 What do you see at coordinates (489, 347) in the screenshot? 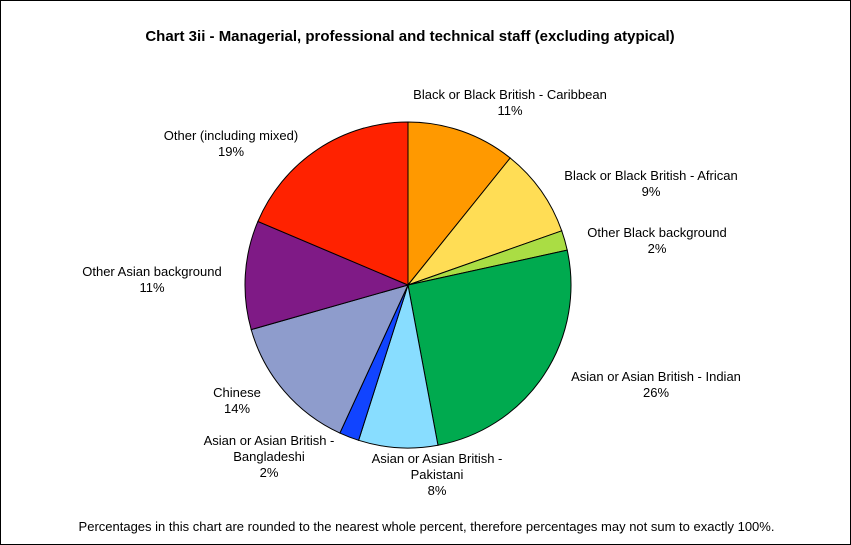
I see `pie-slice-asian-or-asian-british-indian` at bounding box center [489, 347].